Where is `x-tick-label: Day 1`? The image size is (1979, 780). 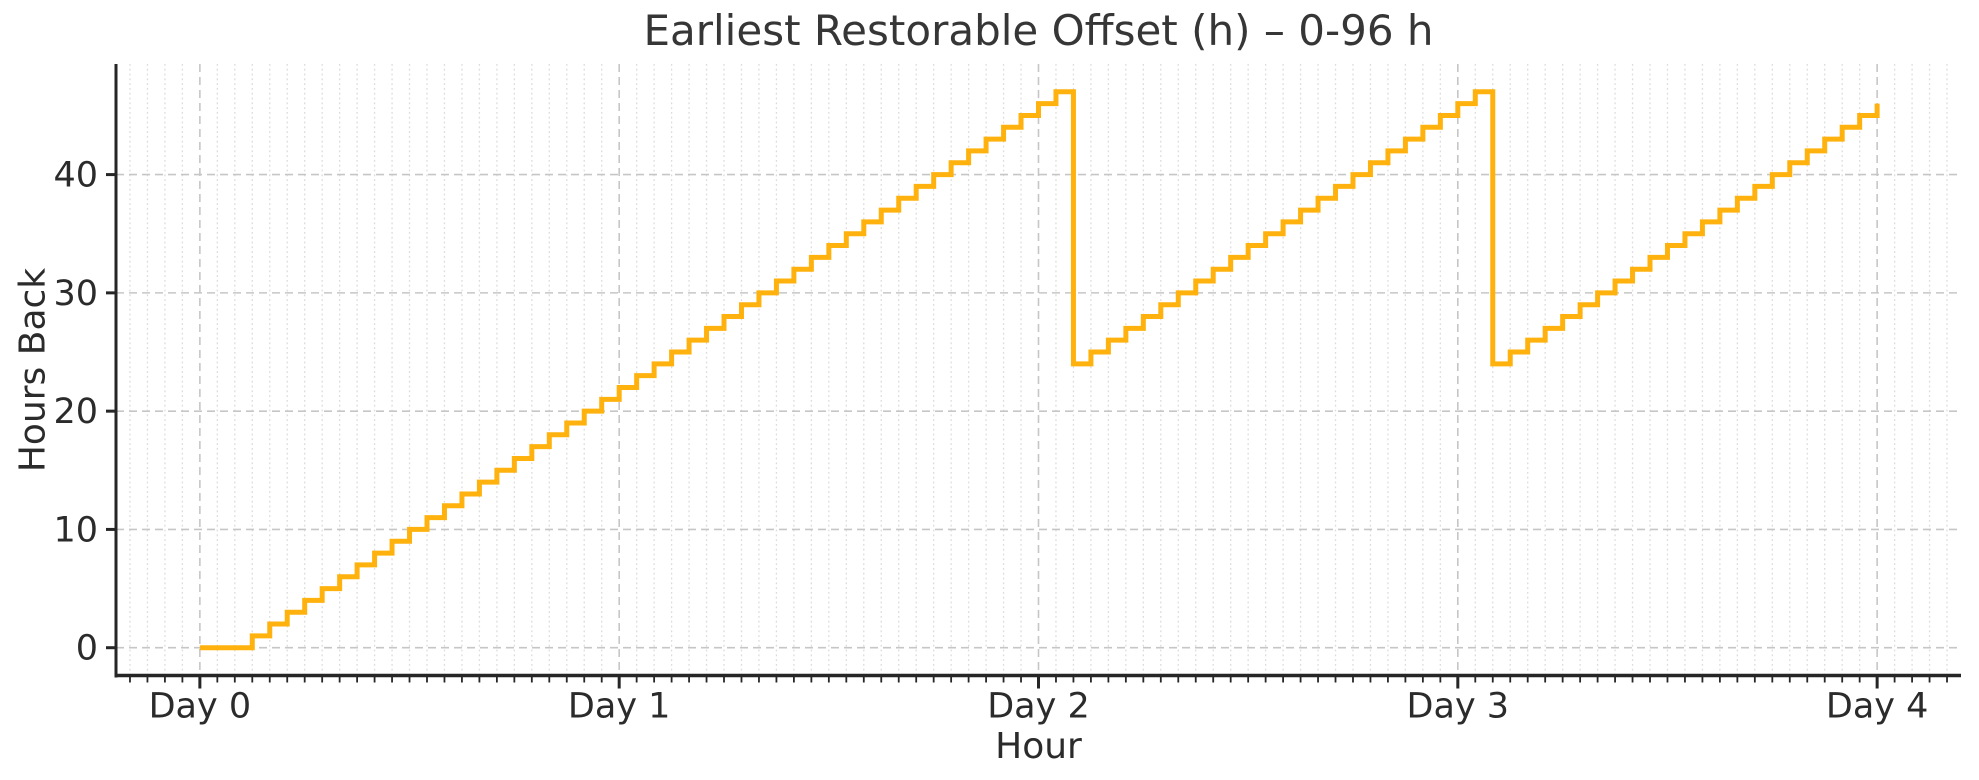 x-tick-label: Day 1 is located at coordinates (619, 707).